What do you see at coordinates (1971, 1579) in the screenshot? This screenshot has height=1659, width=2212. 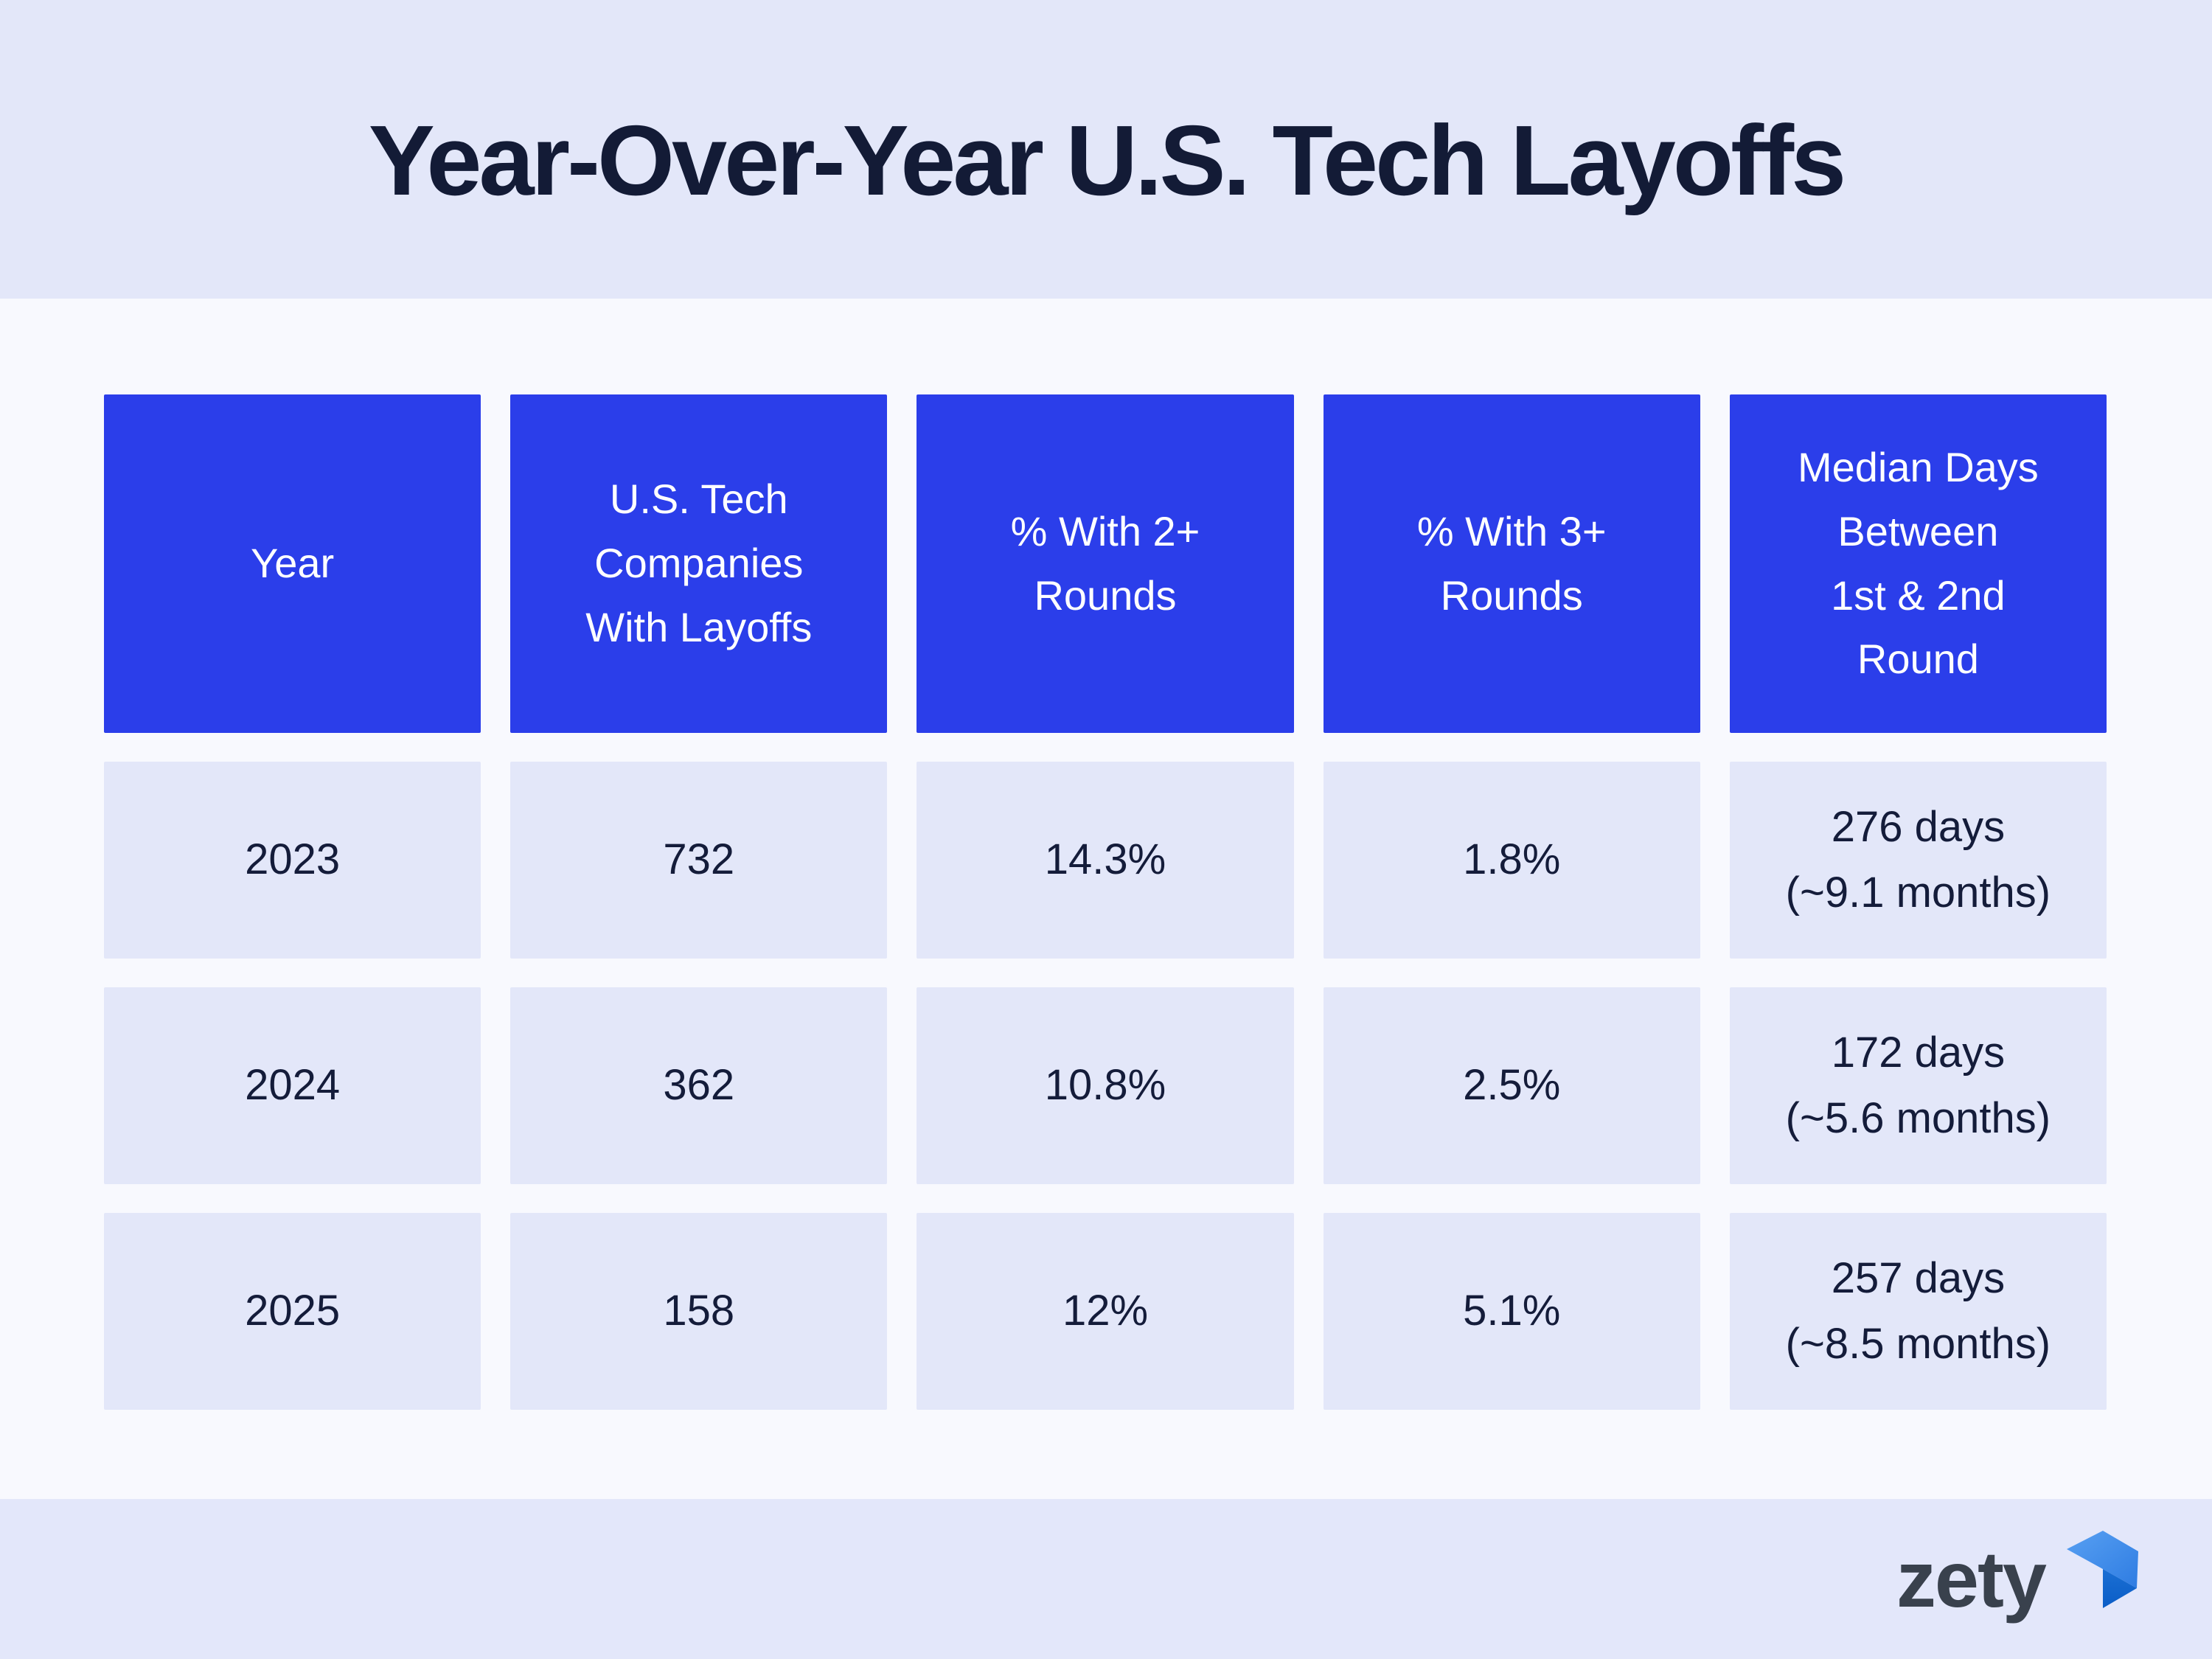 I see `zety-wordmark: zety` at bounding box center [1971, 1579].